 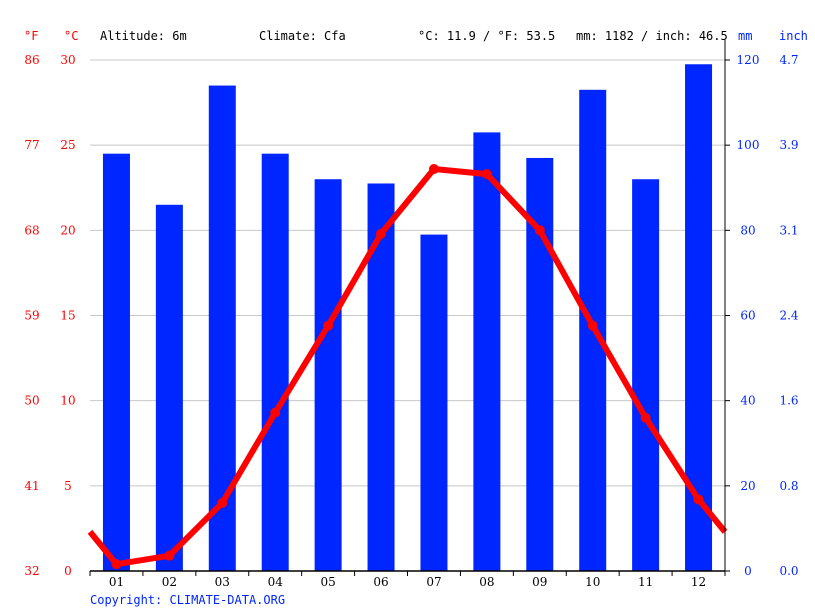 What do you see at coordinates (67, 60) in the screenshot?
I see `y-tick-celsius: 30` at bounding box center [67, 60].